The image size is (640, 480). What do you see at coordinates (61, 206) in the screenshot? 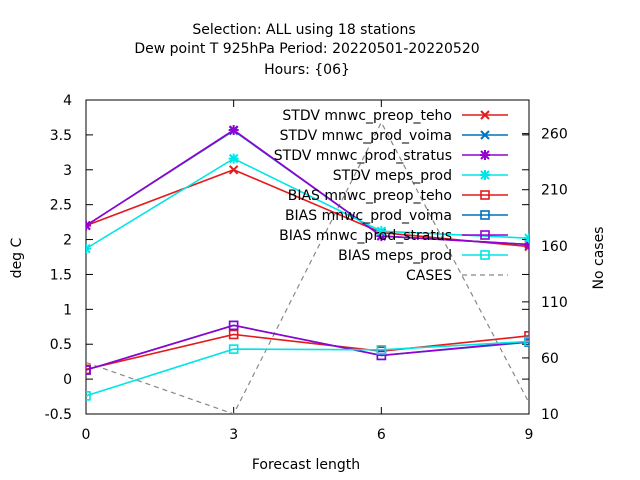
I see `y-tick-label: 2.5` at bounding box center [61, 206].